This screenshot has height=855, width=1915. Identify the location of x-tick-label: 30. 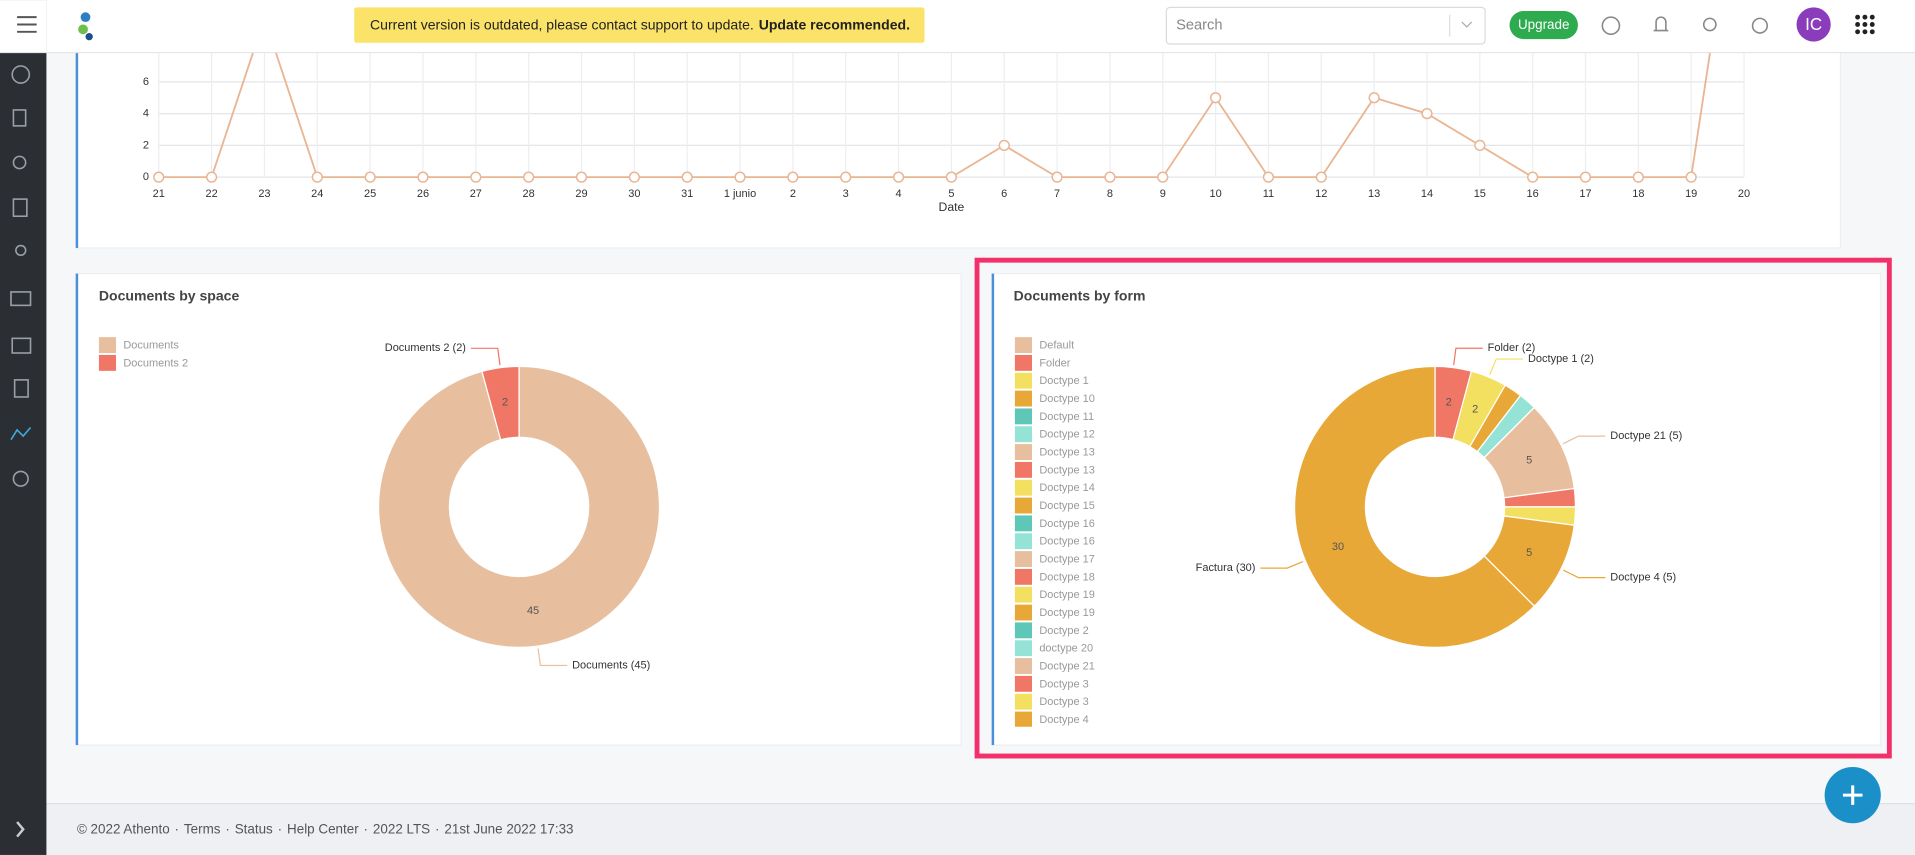
(634, 194).